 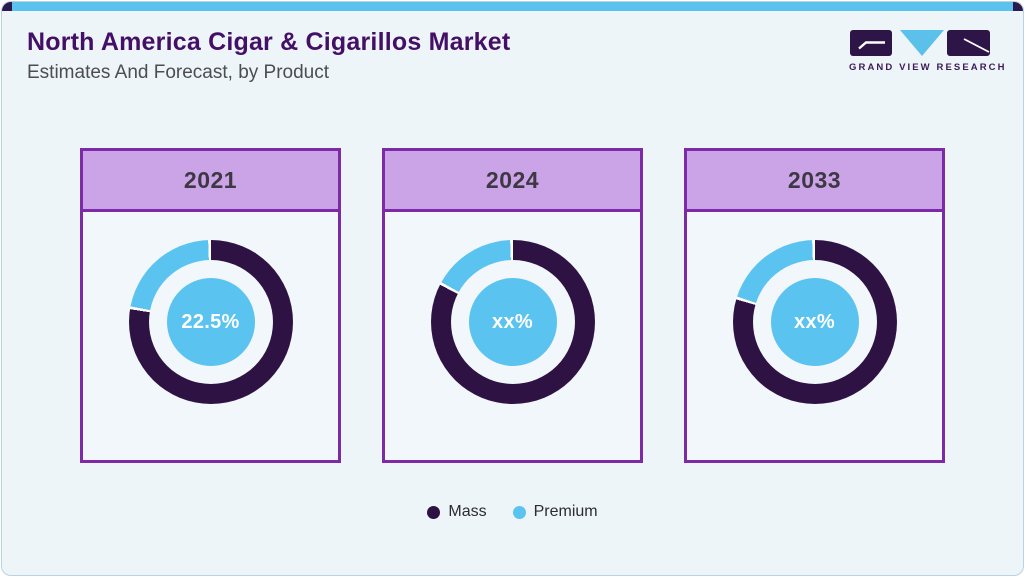 I want to click on mass-legend-dot-icon, so click(x=434, y=512).